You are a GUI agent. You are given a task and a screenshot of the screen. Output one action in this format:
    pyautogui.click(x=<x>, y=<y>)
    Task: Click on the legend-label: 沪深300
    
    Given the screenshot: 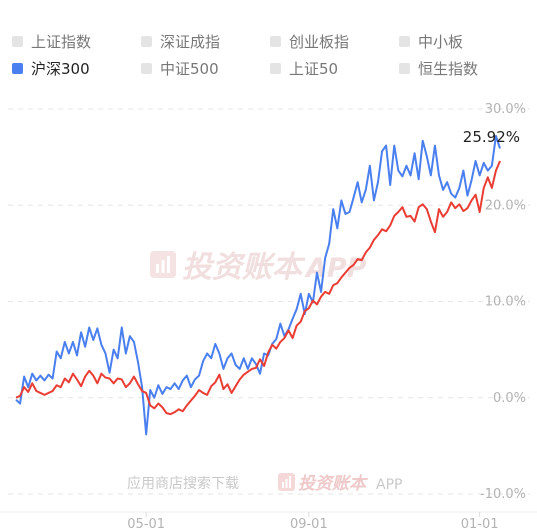 What is the action you would take?
    pyautogui.click(x=60, y=68)
    